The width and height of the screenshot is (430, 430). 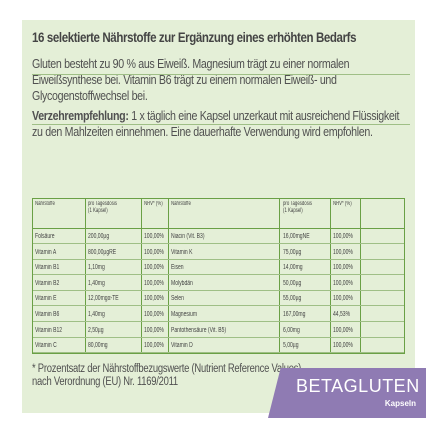 I want to click on header-nrv-right: NRV* (%), so click(x=342, y=204).